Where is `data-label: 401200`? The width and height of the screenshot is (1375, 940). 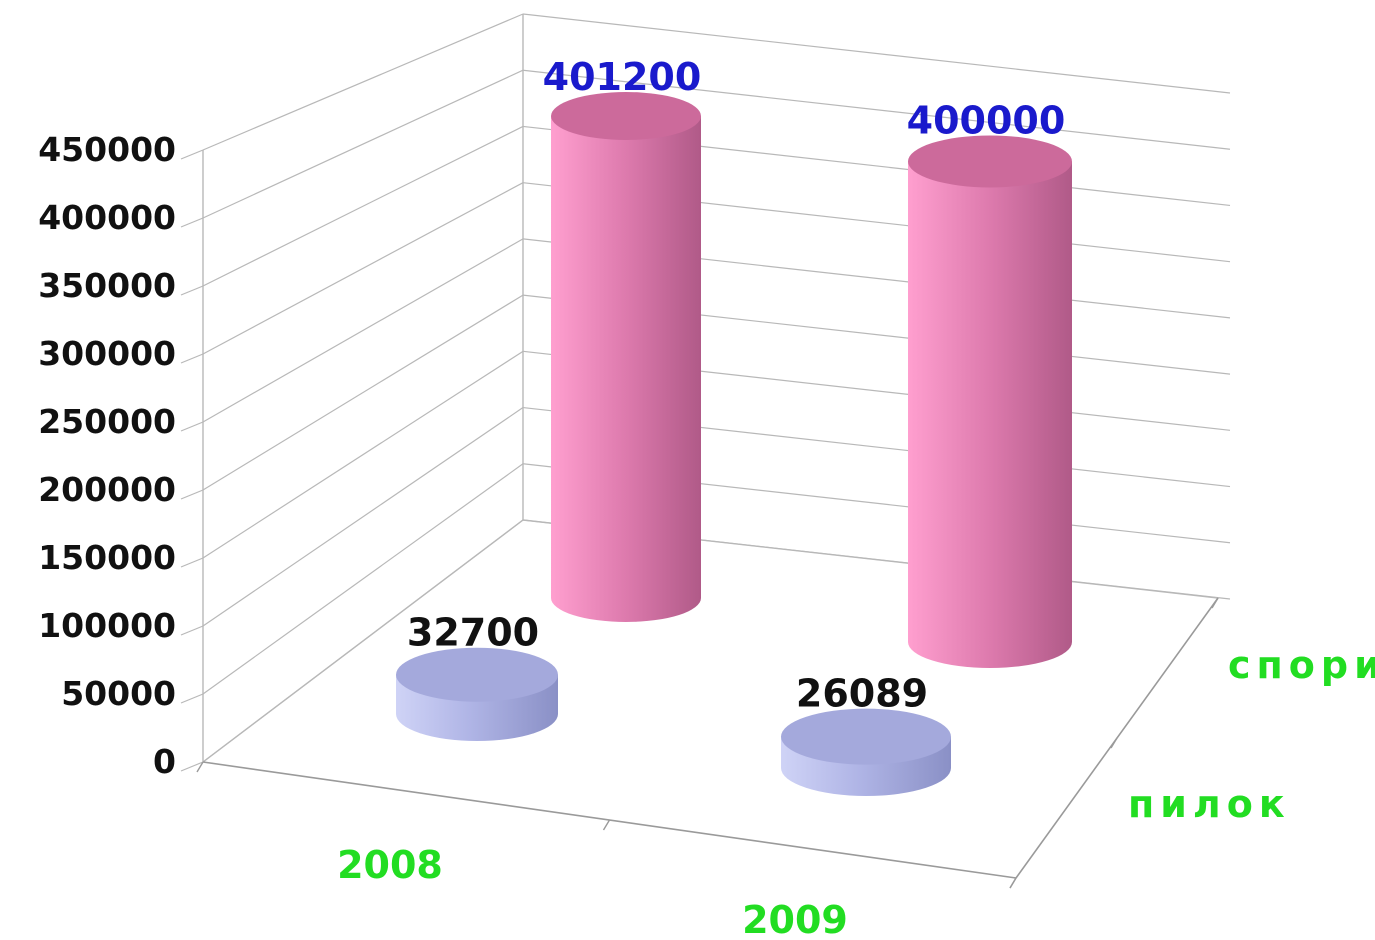 data-label: 401200 is located at coordinates (622, 77).